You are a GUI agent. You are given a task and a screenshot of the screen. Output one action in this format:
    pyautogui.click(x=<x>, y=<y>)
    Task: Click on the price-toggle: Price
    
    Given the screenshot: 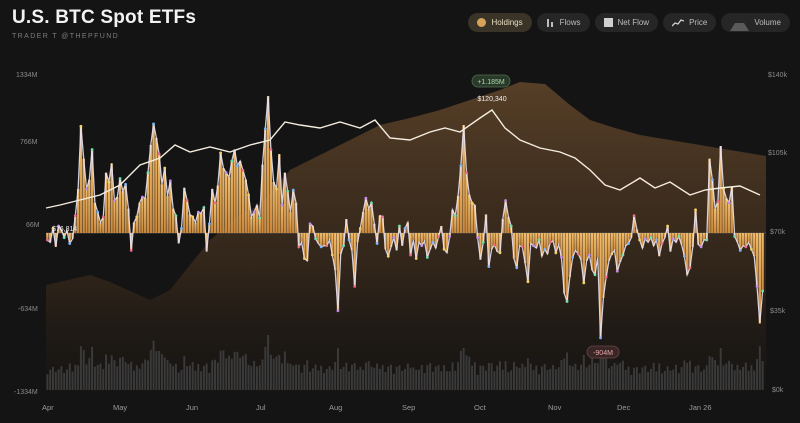 What is the action you would take?
    pyautogui.click(x=690, y=22)
    